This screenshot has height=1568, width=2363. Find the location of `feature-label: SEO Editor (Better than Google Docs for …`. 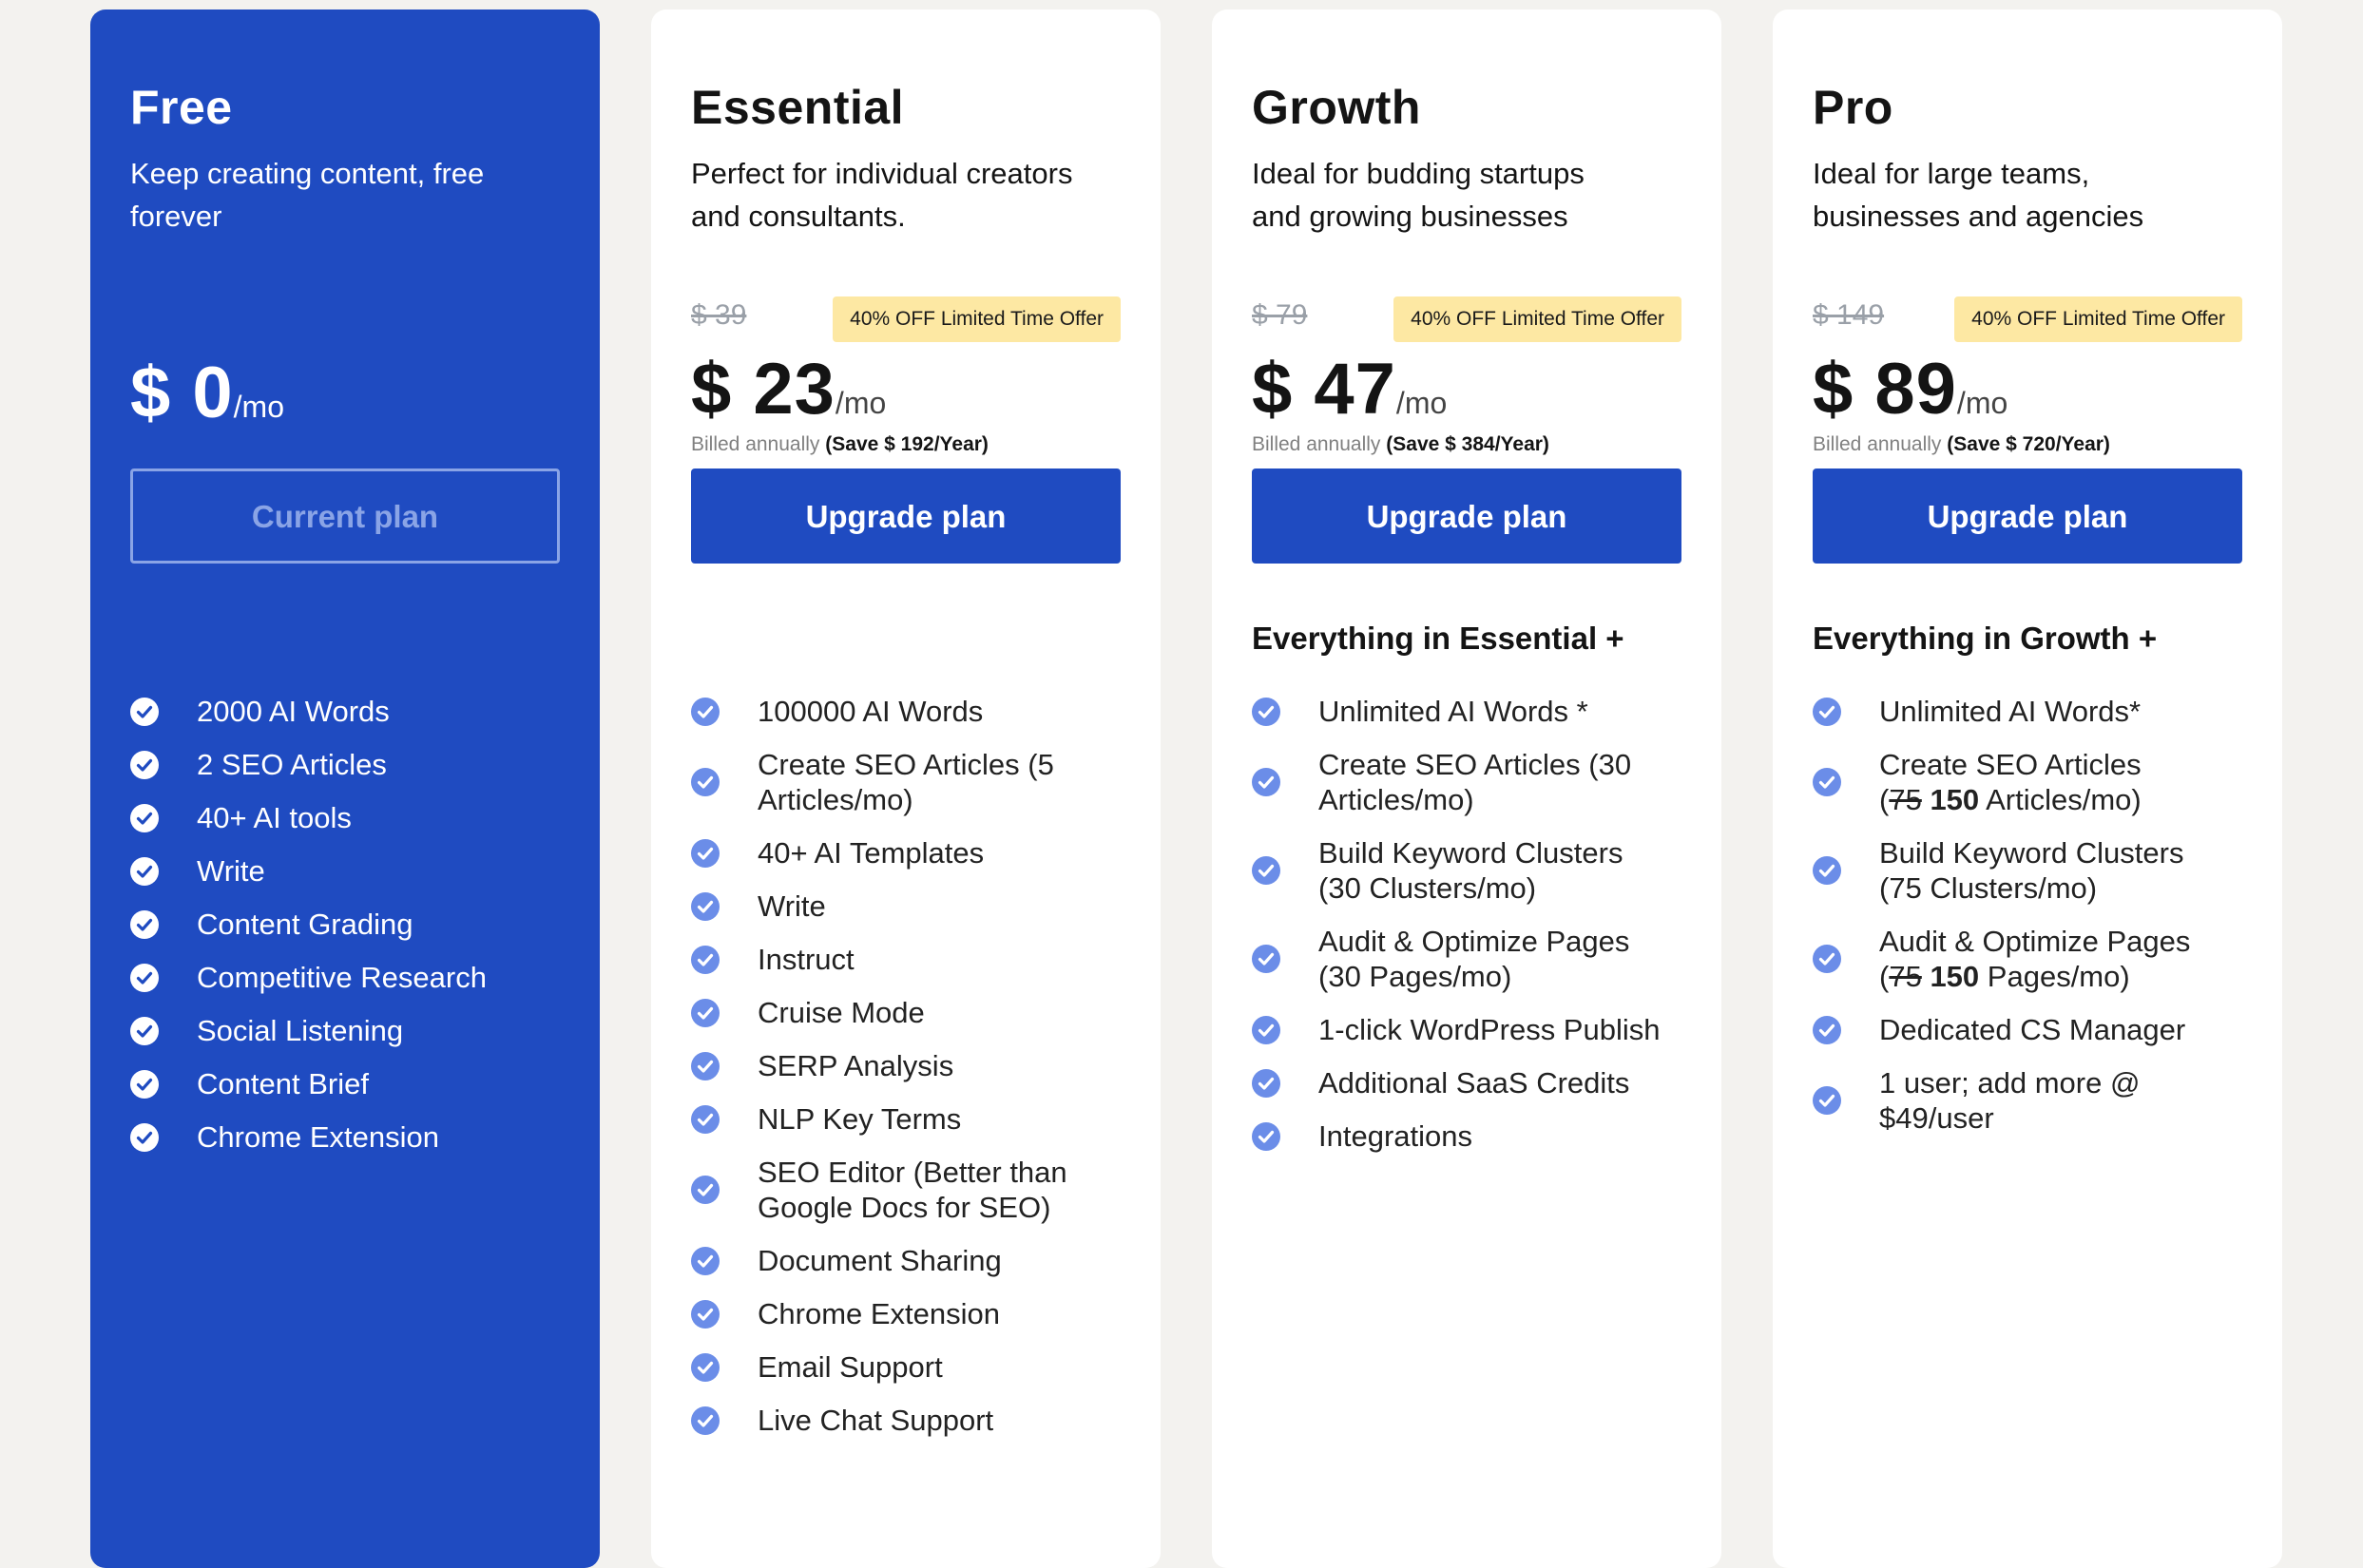

feature-label: SEO Editor (Better than Google Docs for … is located at coordinates (913, 1190).